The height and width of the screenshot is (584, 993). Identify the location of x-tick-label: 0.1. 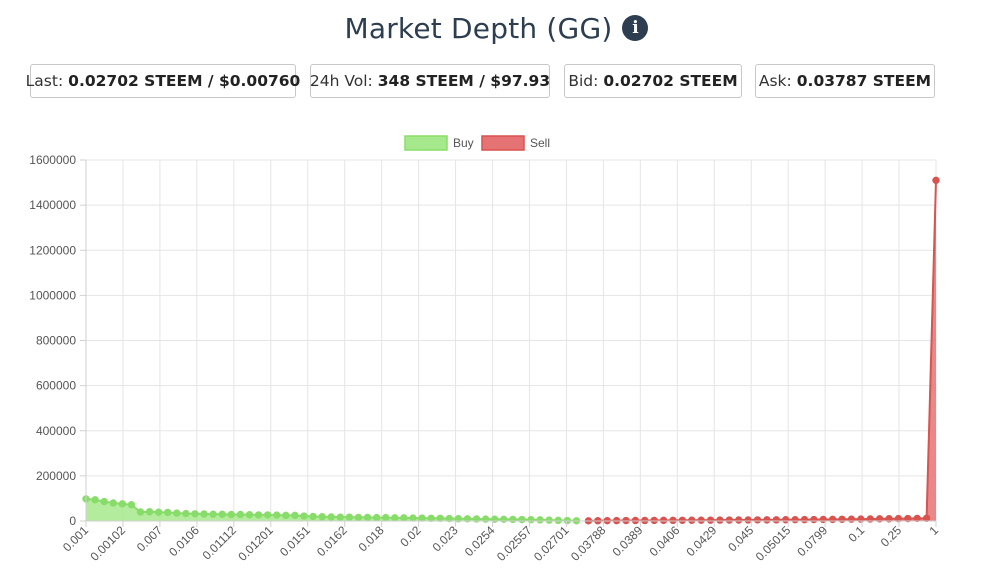
(857, 534).